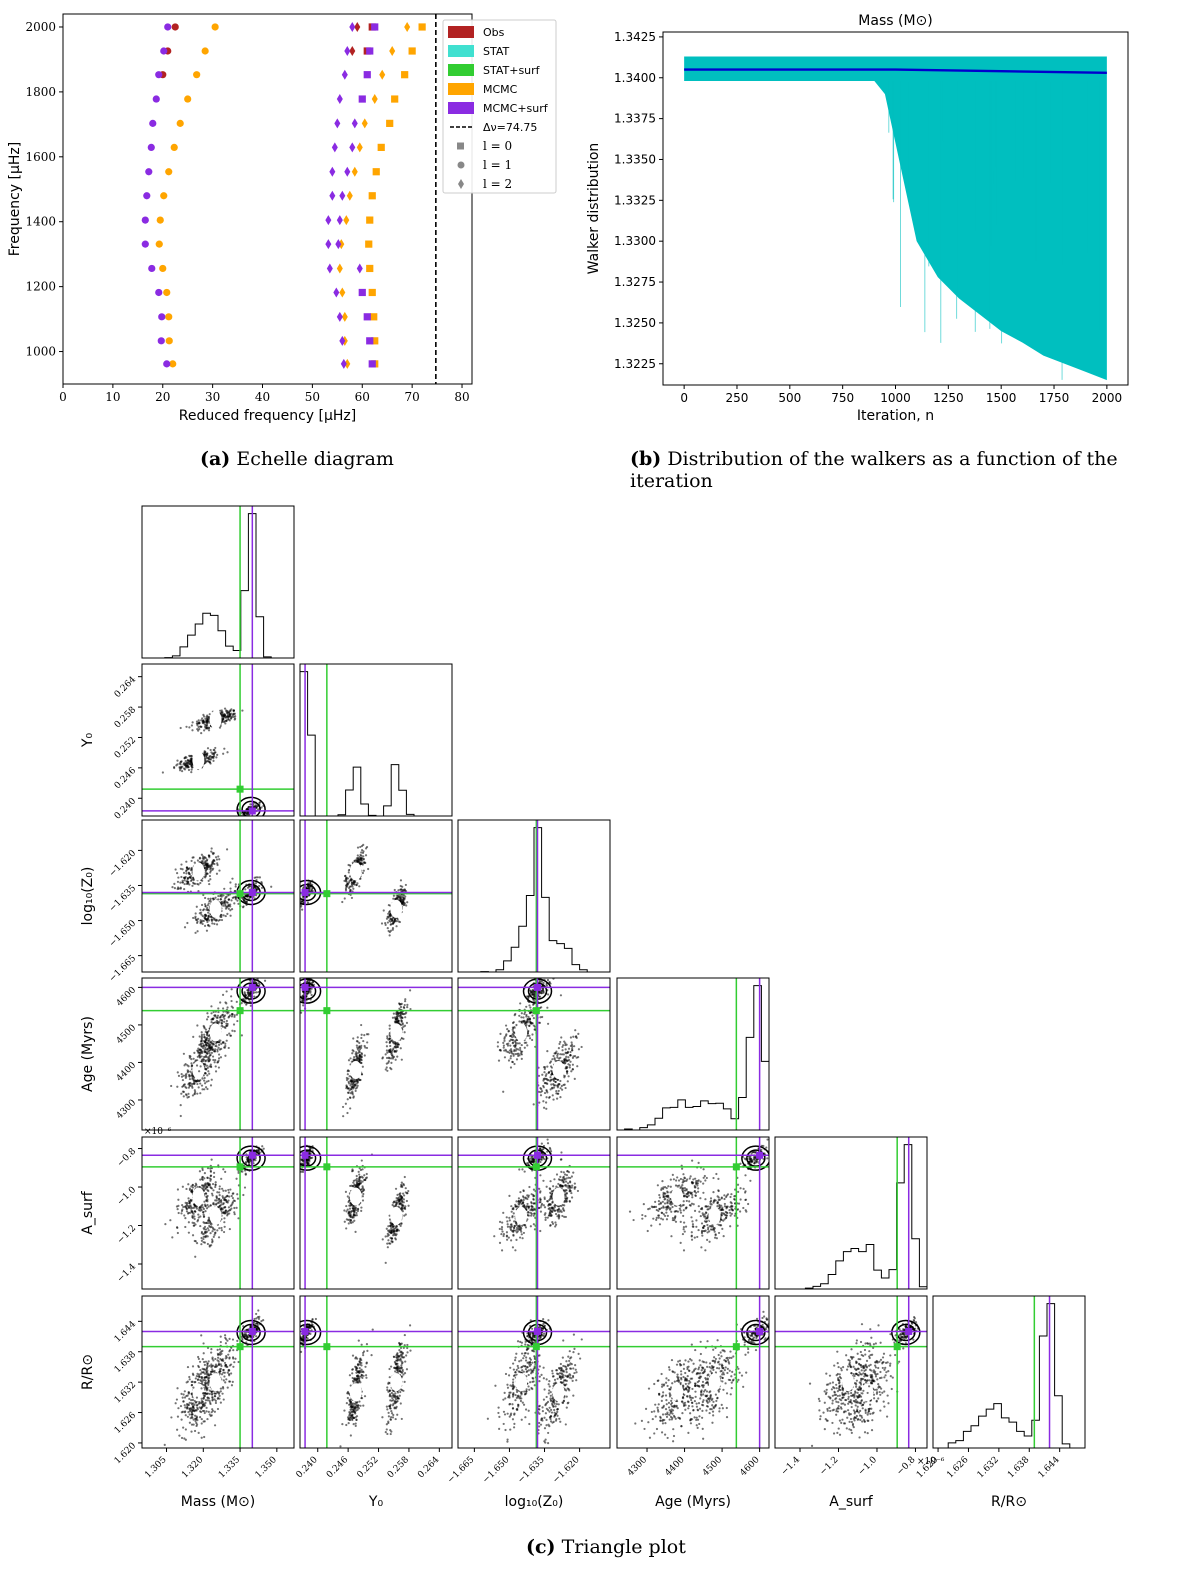 Image resolution: width=1200 pixels, height=1584 pixels. Describe the element at coordinates (127, 1157) in the screenshot. I see `corner-ytick-label: −0.8` at that location.